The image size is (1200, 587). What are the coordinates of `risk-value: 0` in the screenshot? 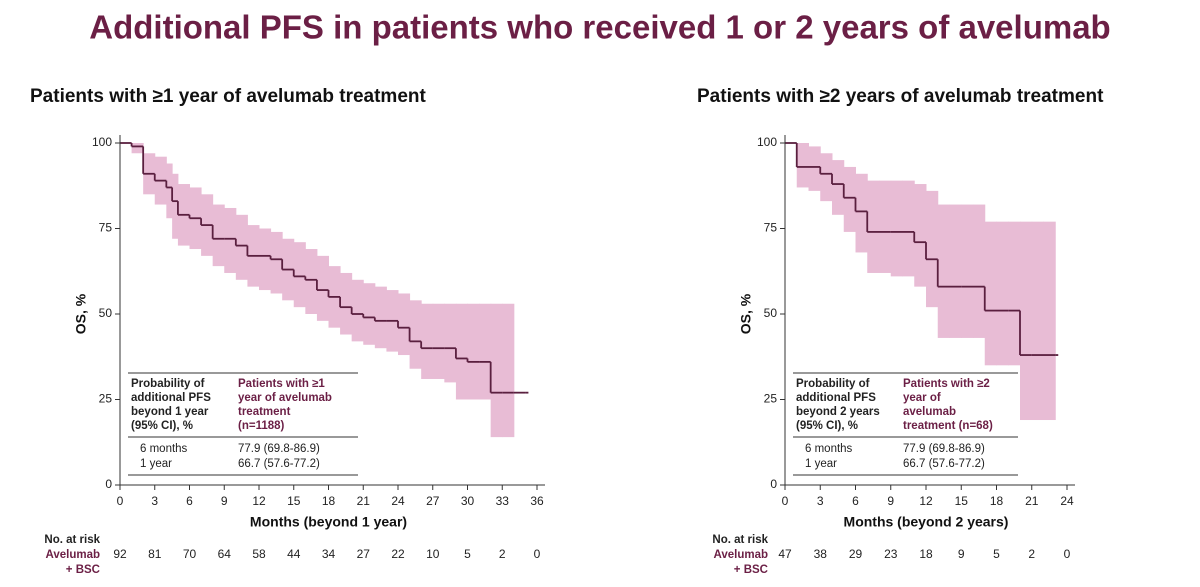 It's located at (537, 554).